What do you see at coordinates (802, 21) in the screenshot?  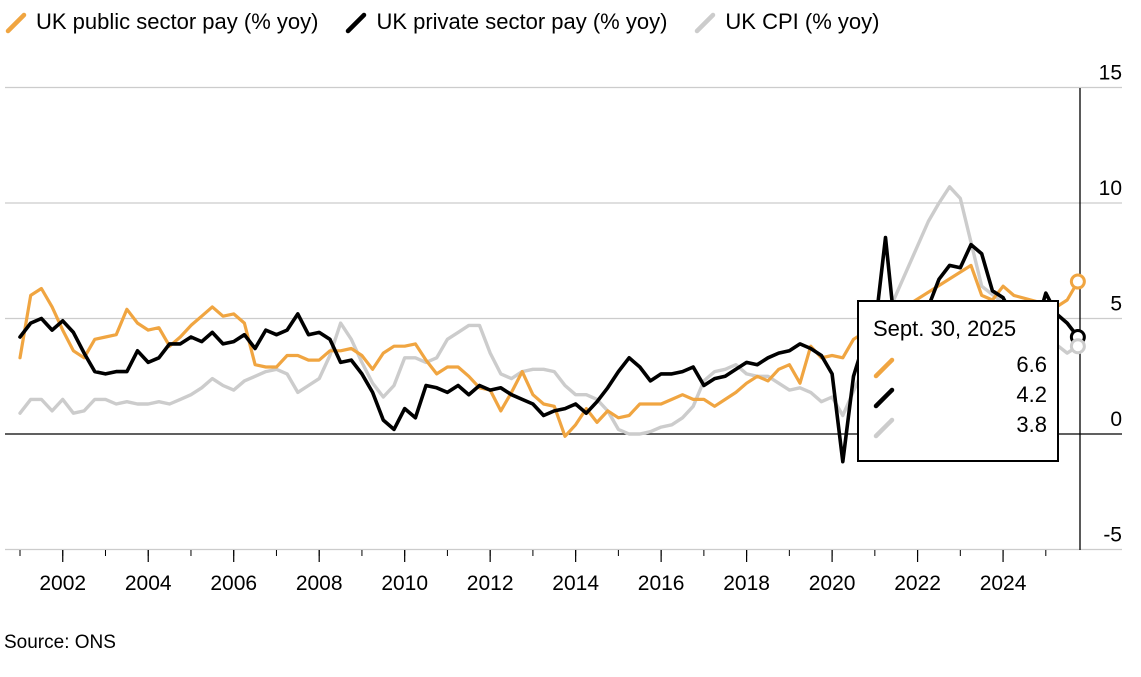 I see `legend-label-cpi: UK CPI (% yoy)` at bounding box center [802, 21].